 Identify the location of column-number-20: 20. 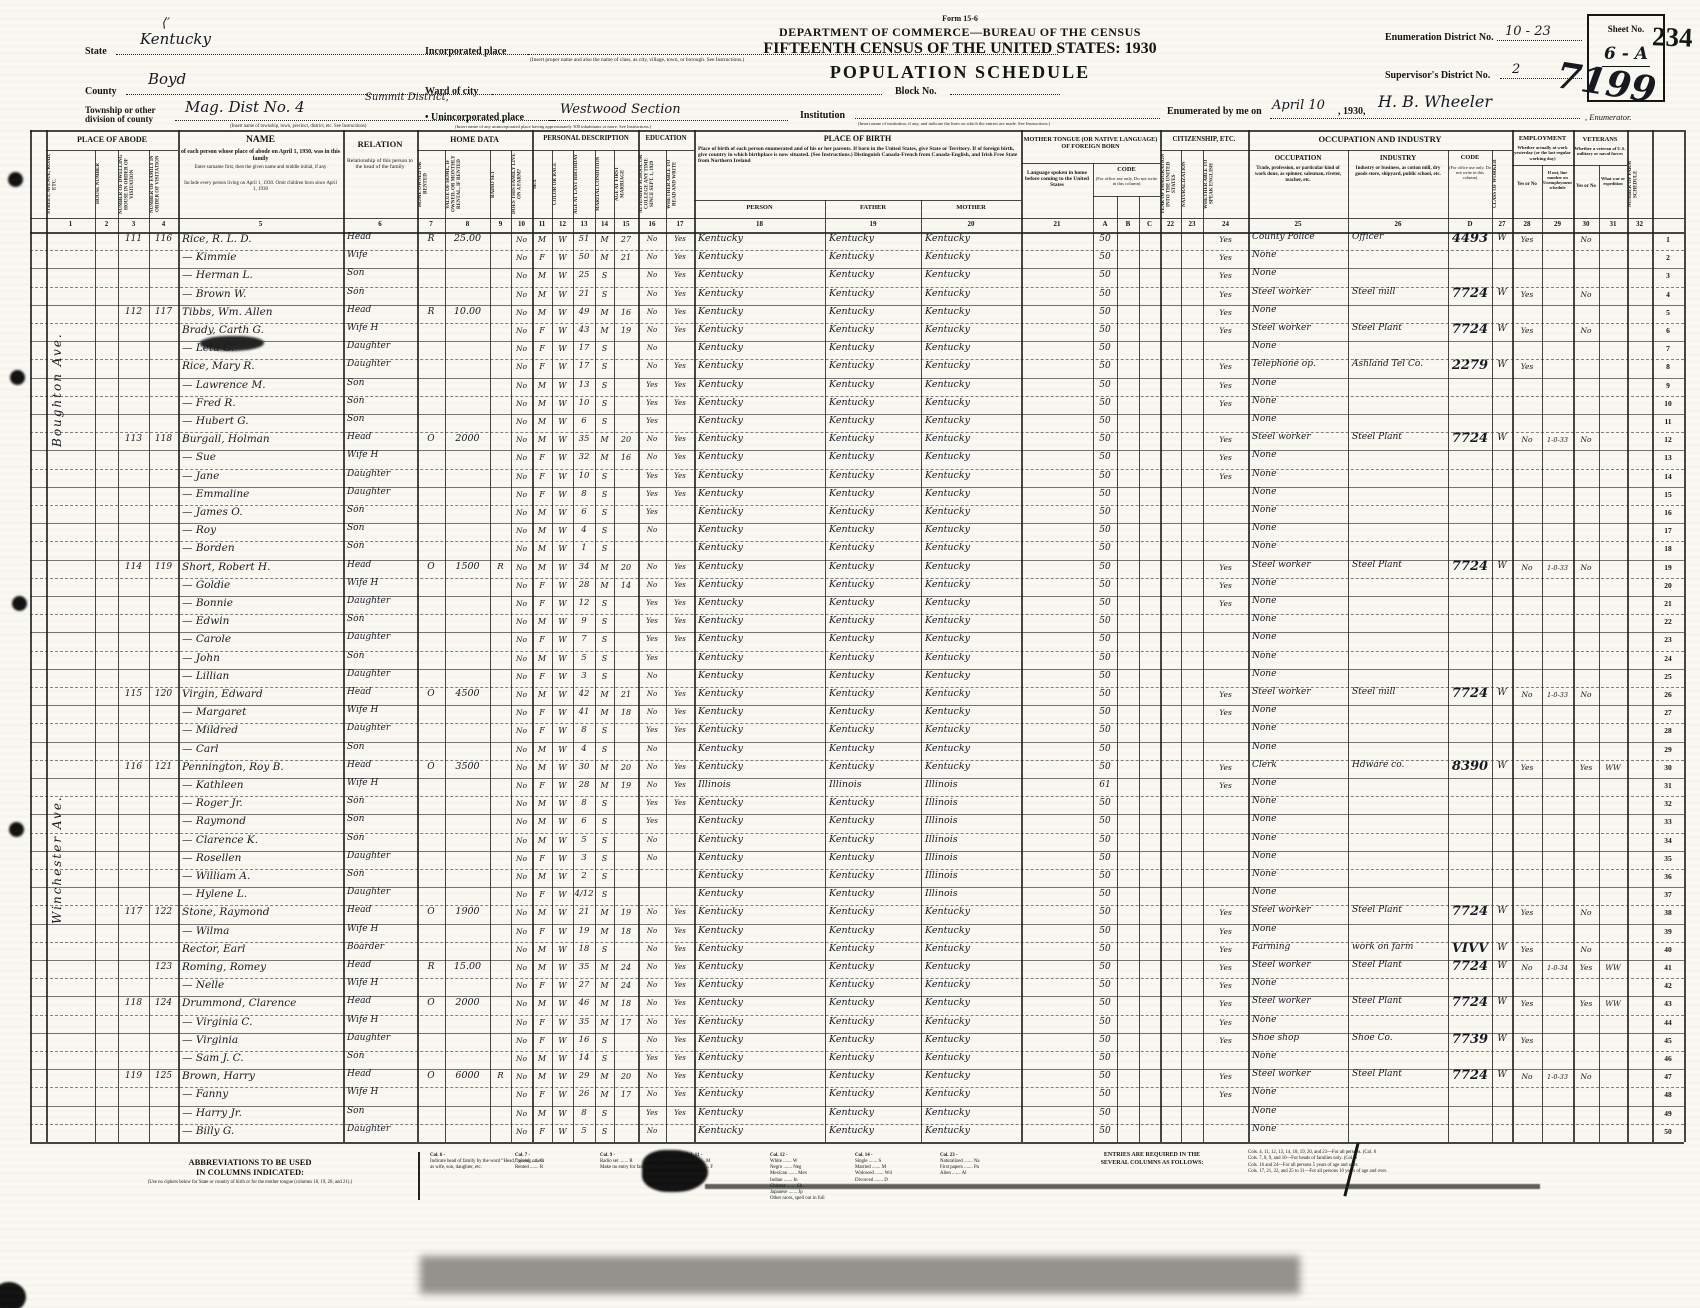
(971, 224).